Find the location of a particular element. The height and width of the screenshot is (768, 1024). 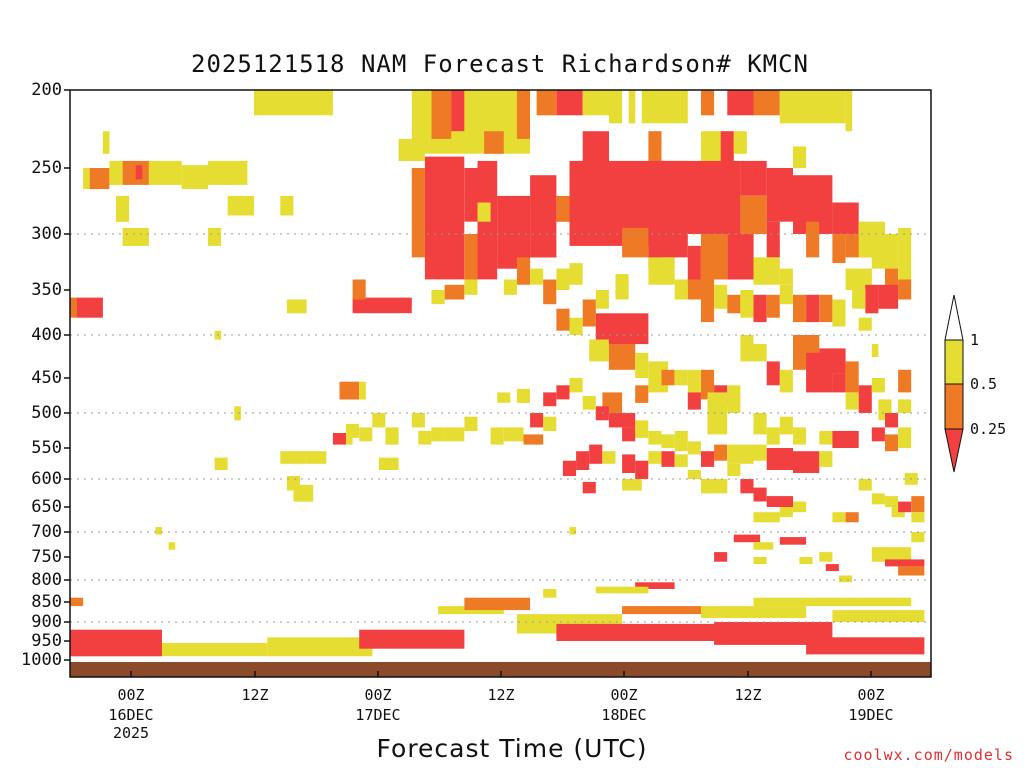

legend-label: 0.5 is located at coordinates (984, 384).